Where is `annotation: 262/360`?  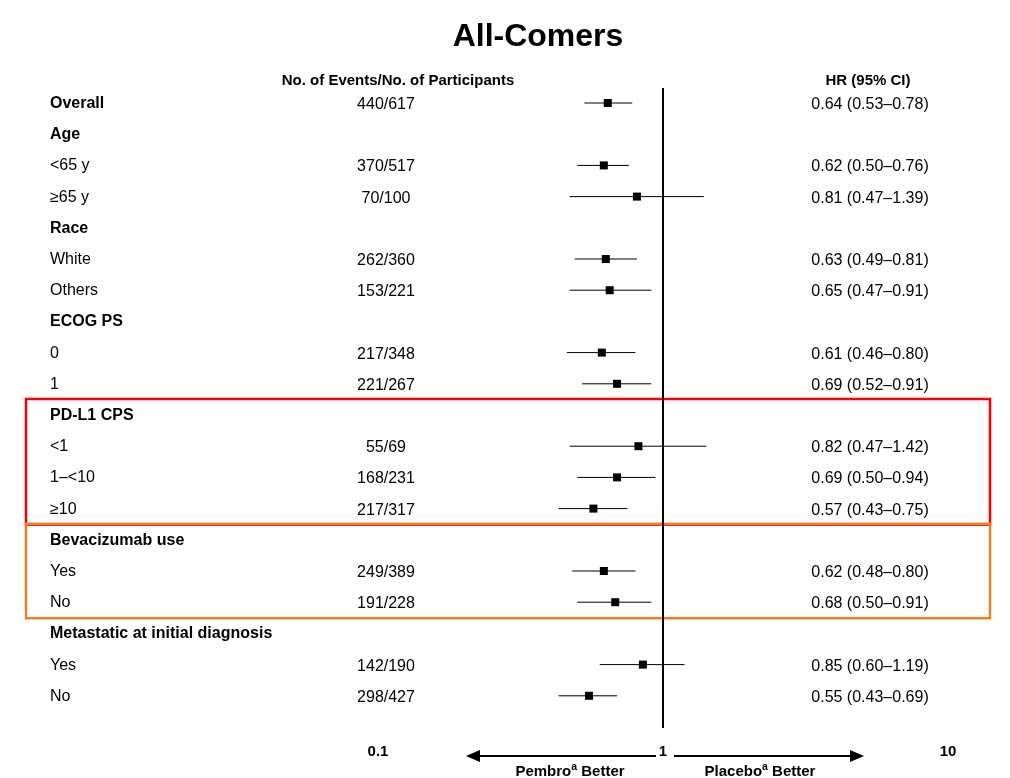
annotation: 262/360 is located at coordinates (386, 259).